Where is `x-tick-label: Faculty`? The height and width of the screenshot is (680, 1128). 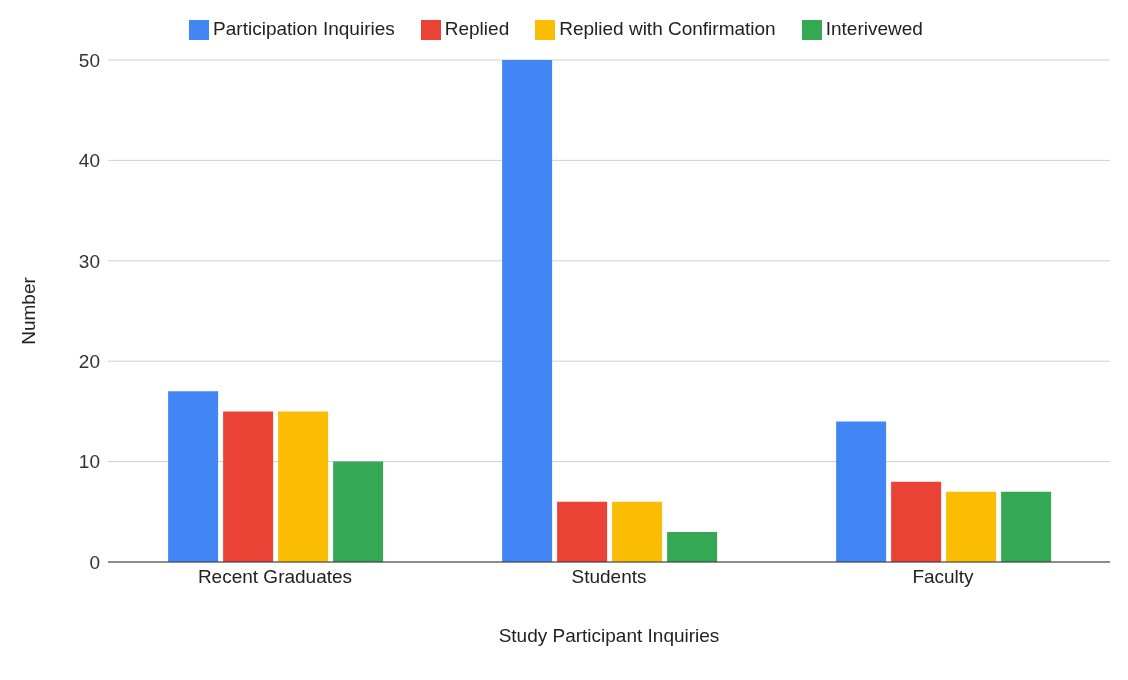 x-tick-label: Faculty is located at coordinates (943, 577).